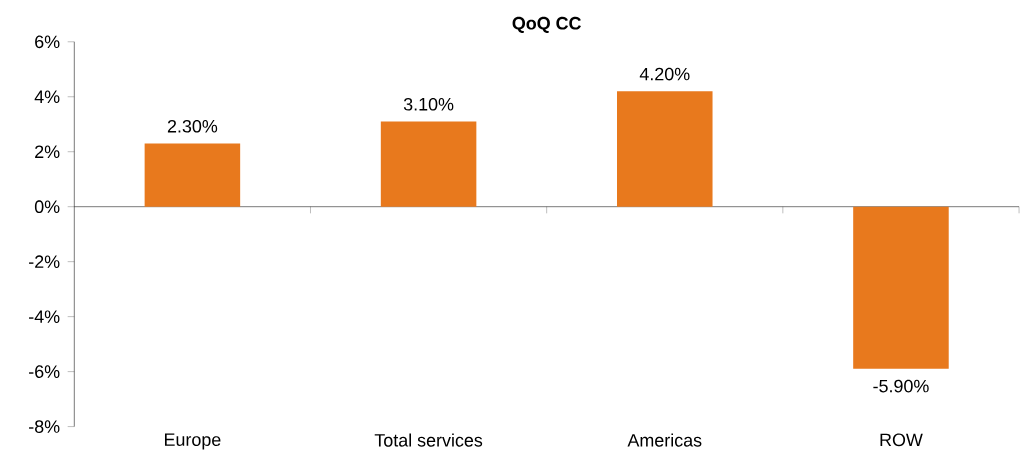 This screenshot has height=464, width=1025. Describe the element at coordinates (44, 317) in the screenshot. I see `y-tick-label: -4%` at that location.